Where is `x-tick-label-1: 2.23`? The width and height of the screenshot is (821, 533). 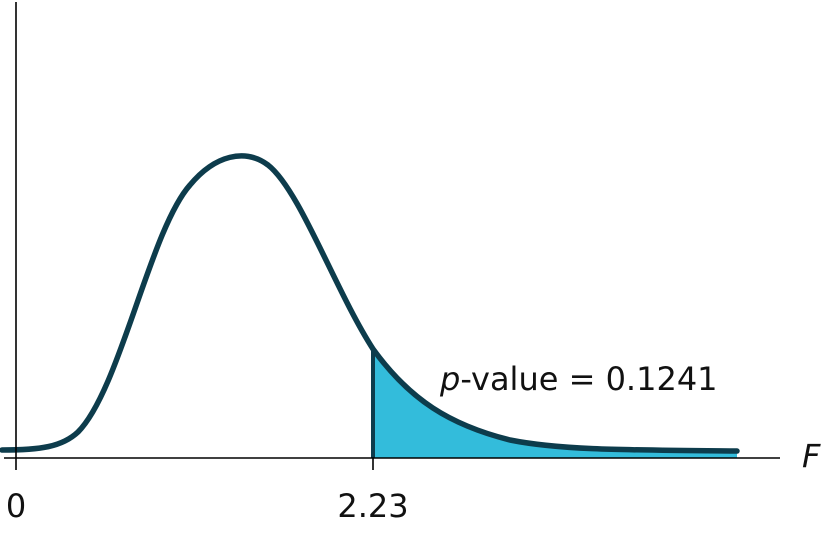
x-tick-label-1: 2.23 is located at coordinates (372, 506).